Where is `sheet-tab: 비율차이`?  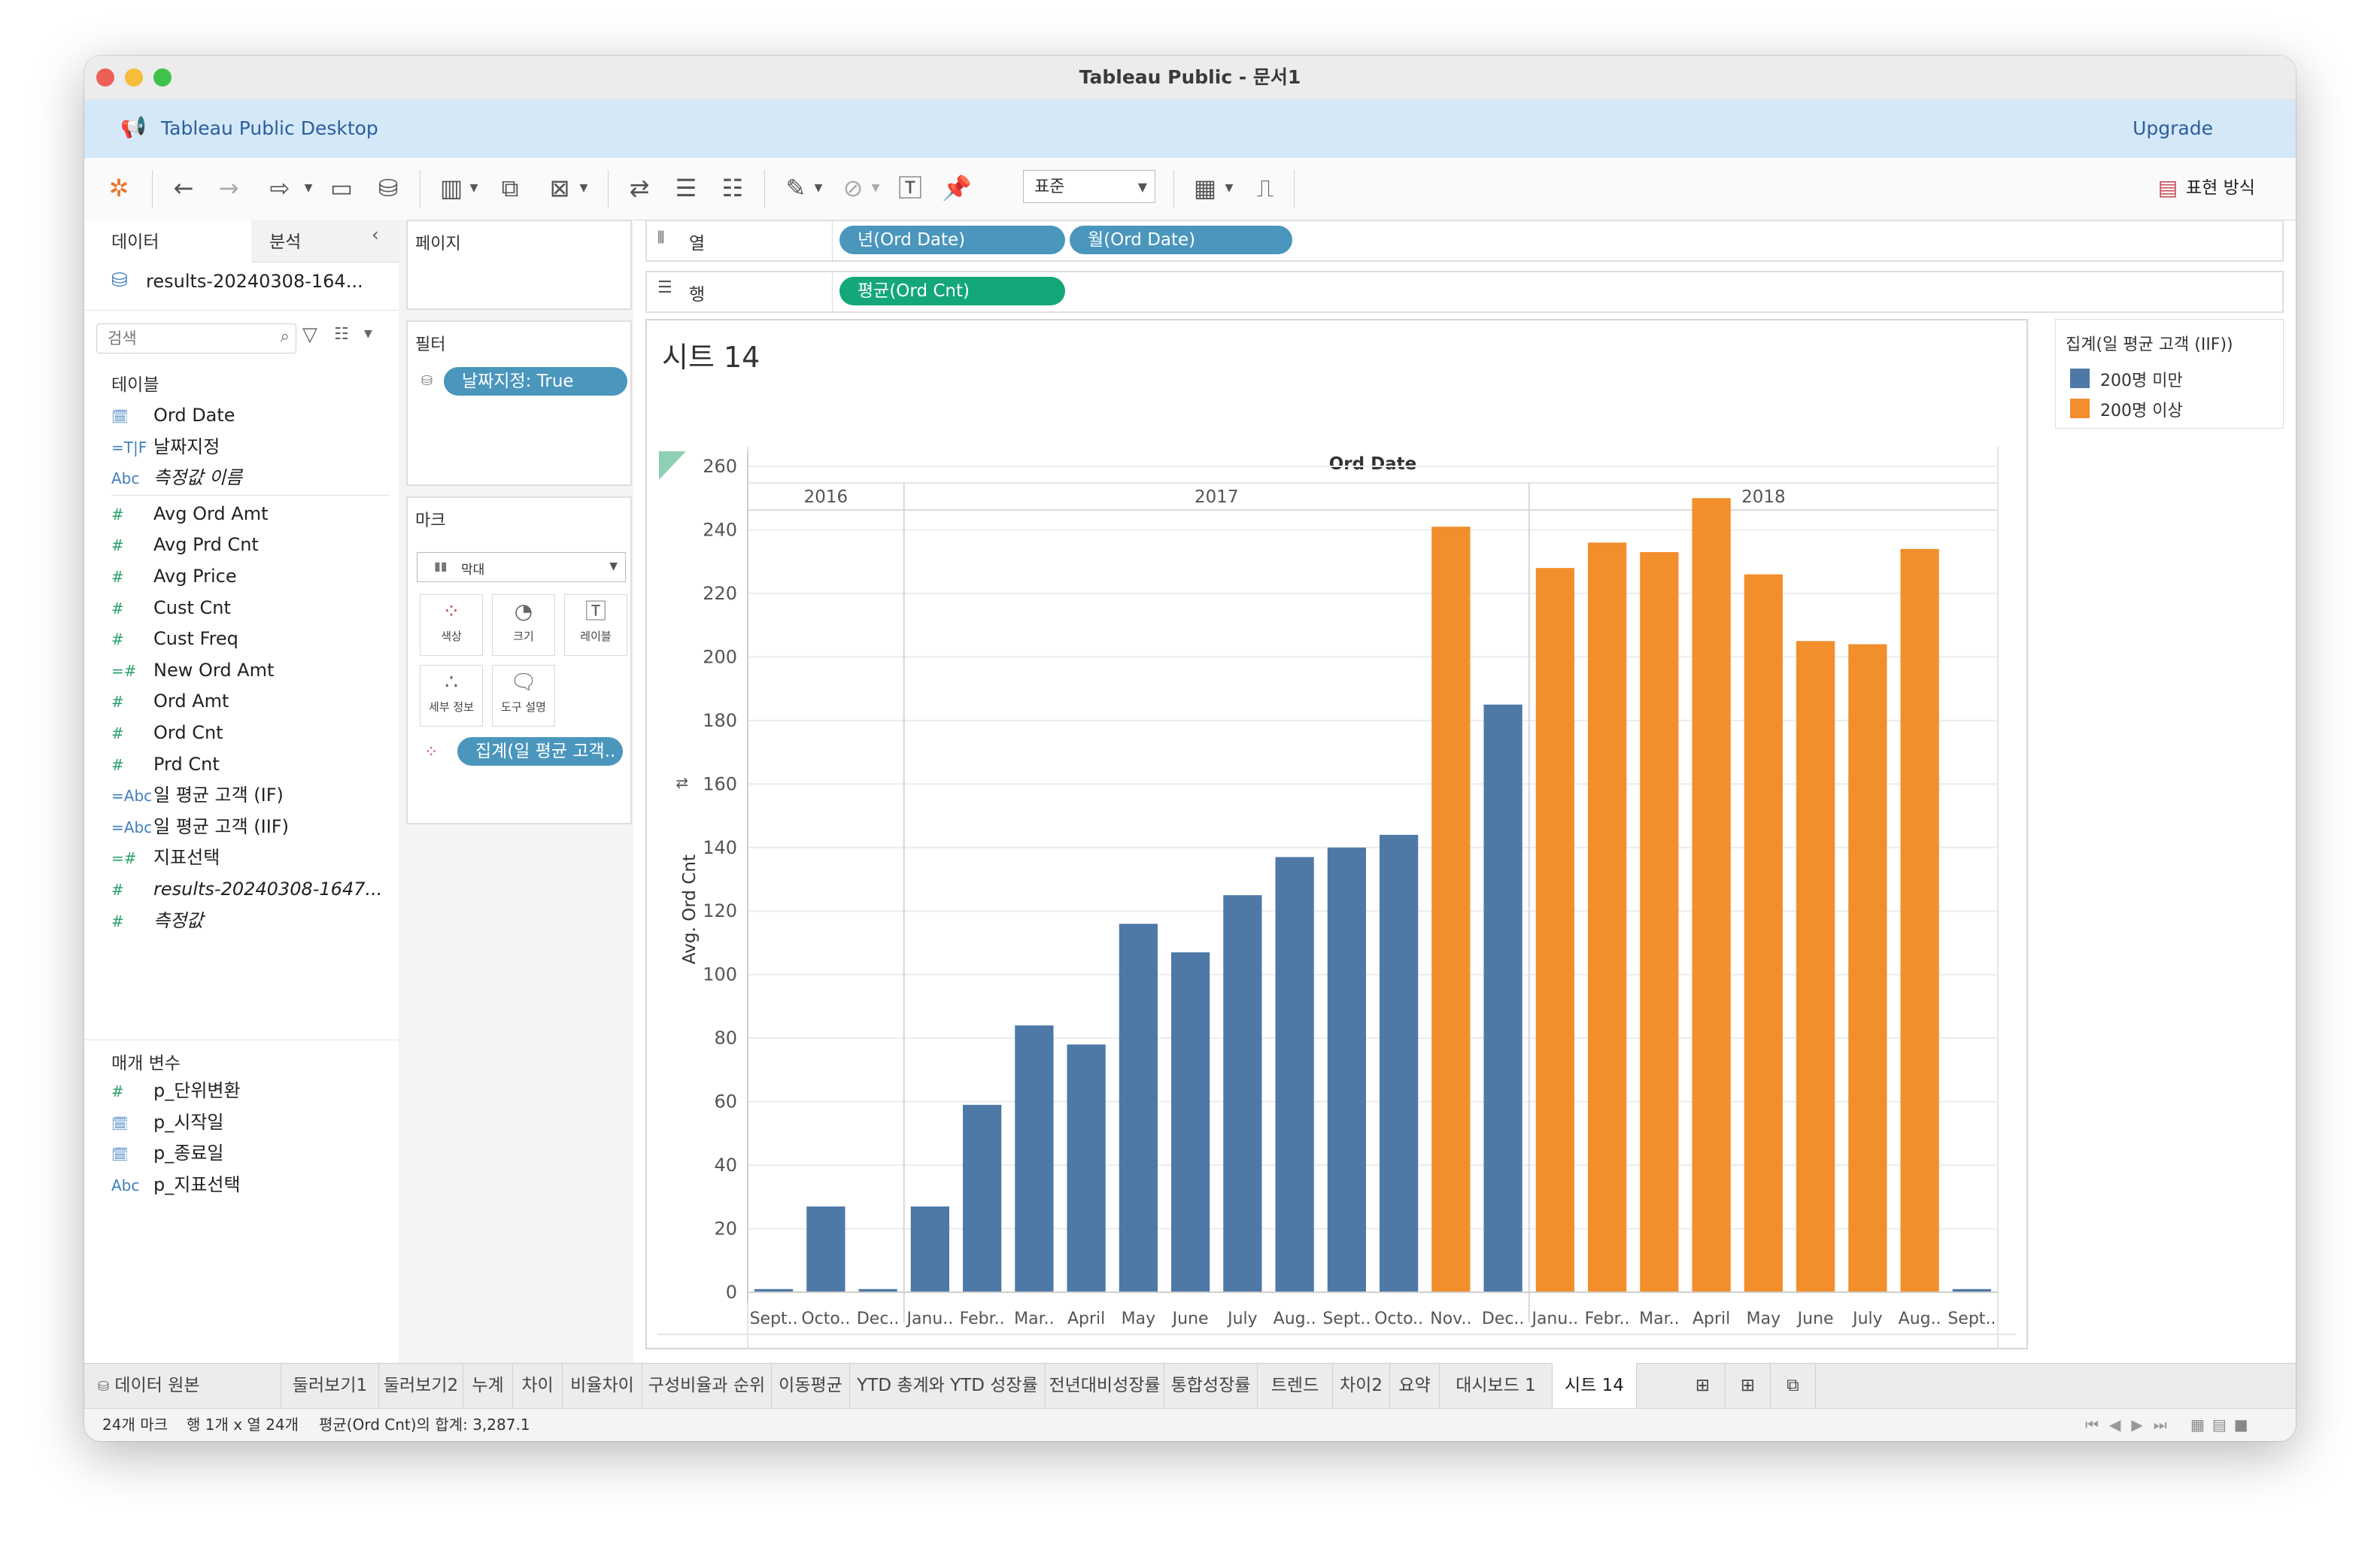 sheet-tab: 비율차이 is located at coordinates (602, 1386).